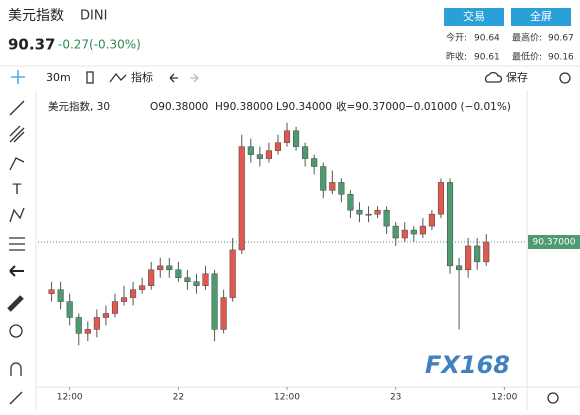 The height and width of the screenshot is (415, 580). I want to click on stat-label: 最低价:, so click(527, 57).